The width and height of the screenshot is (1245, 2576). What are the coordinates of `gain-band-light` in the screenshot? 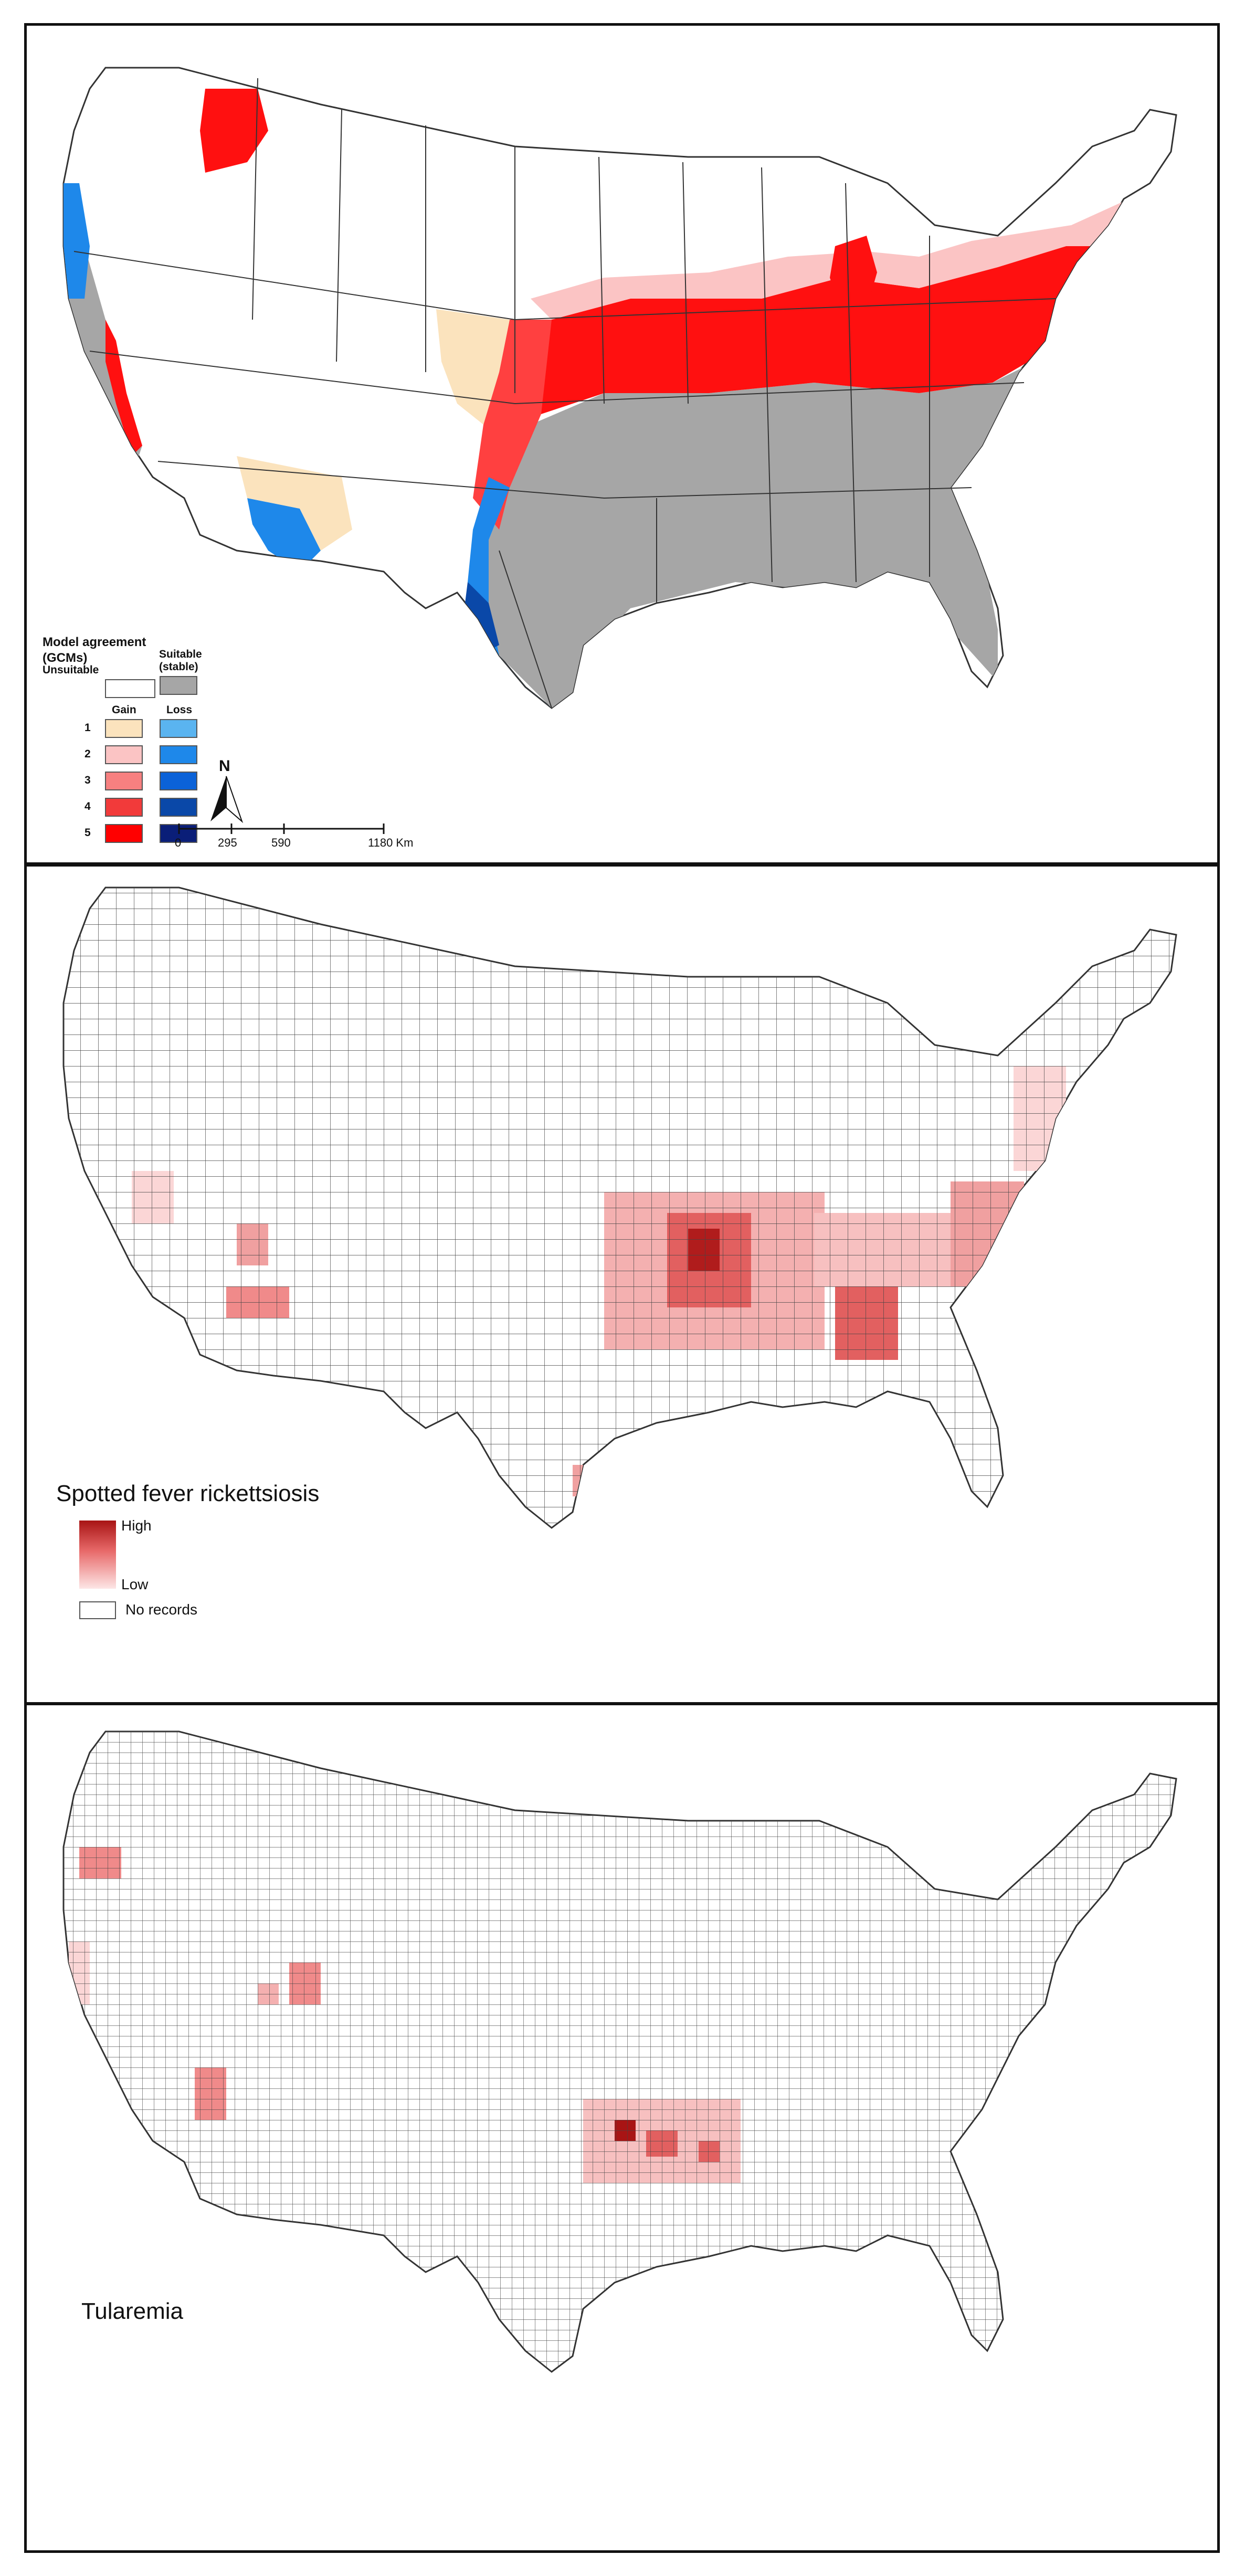 It's located at (845, 251).